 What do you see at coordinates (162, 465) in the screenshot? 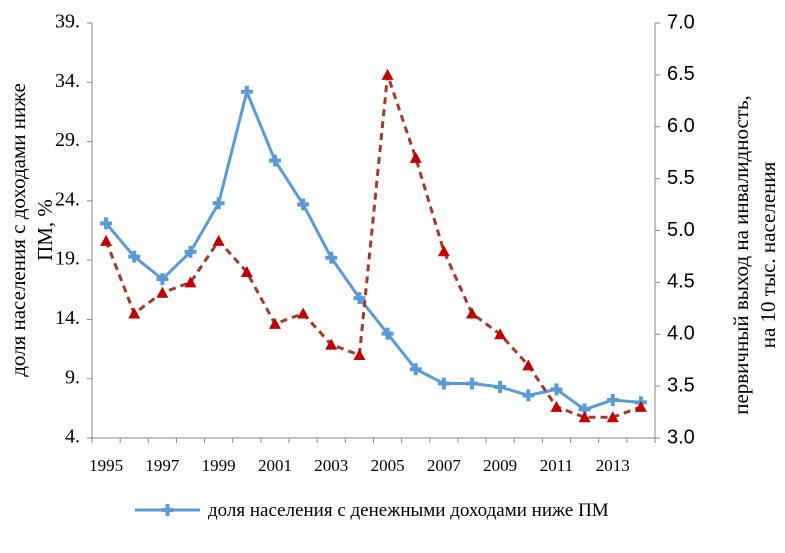
I see `x-tick-label: 1997` at bounding box center [162, 465].